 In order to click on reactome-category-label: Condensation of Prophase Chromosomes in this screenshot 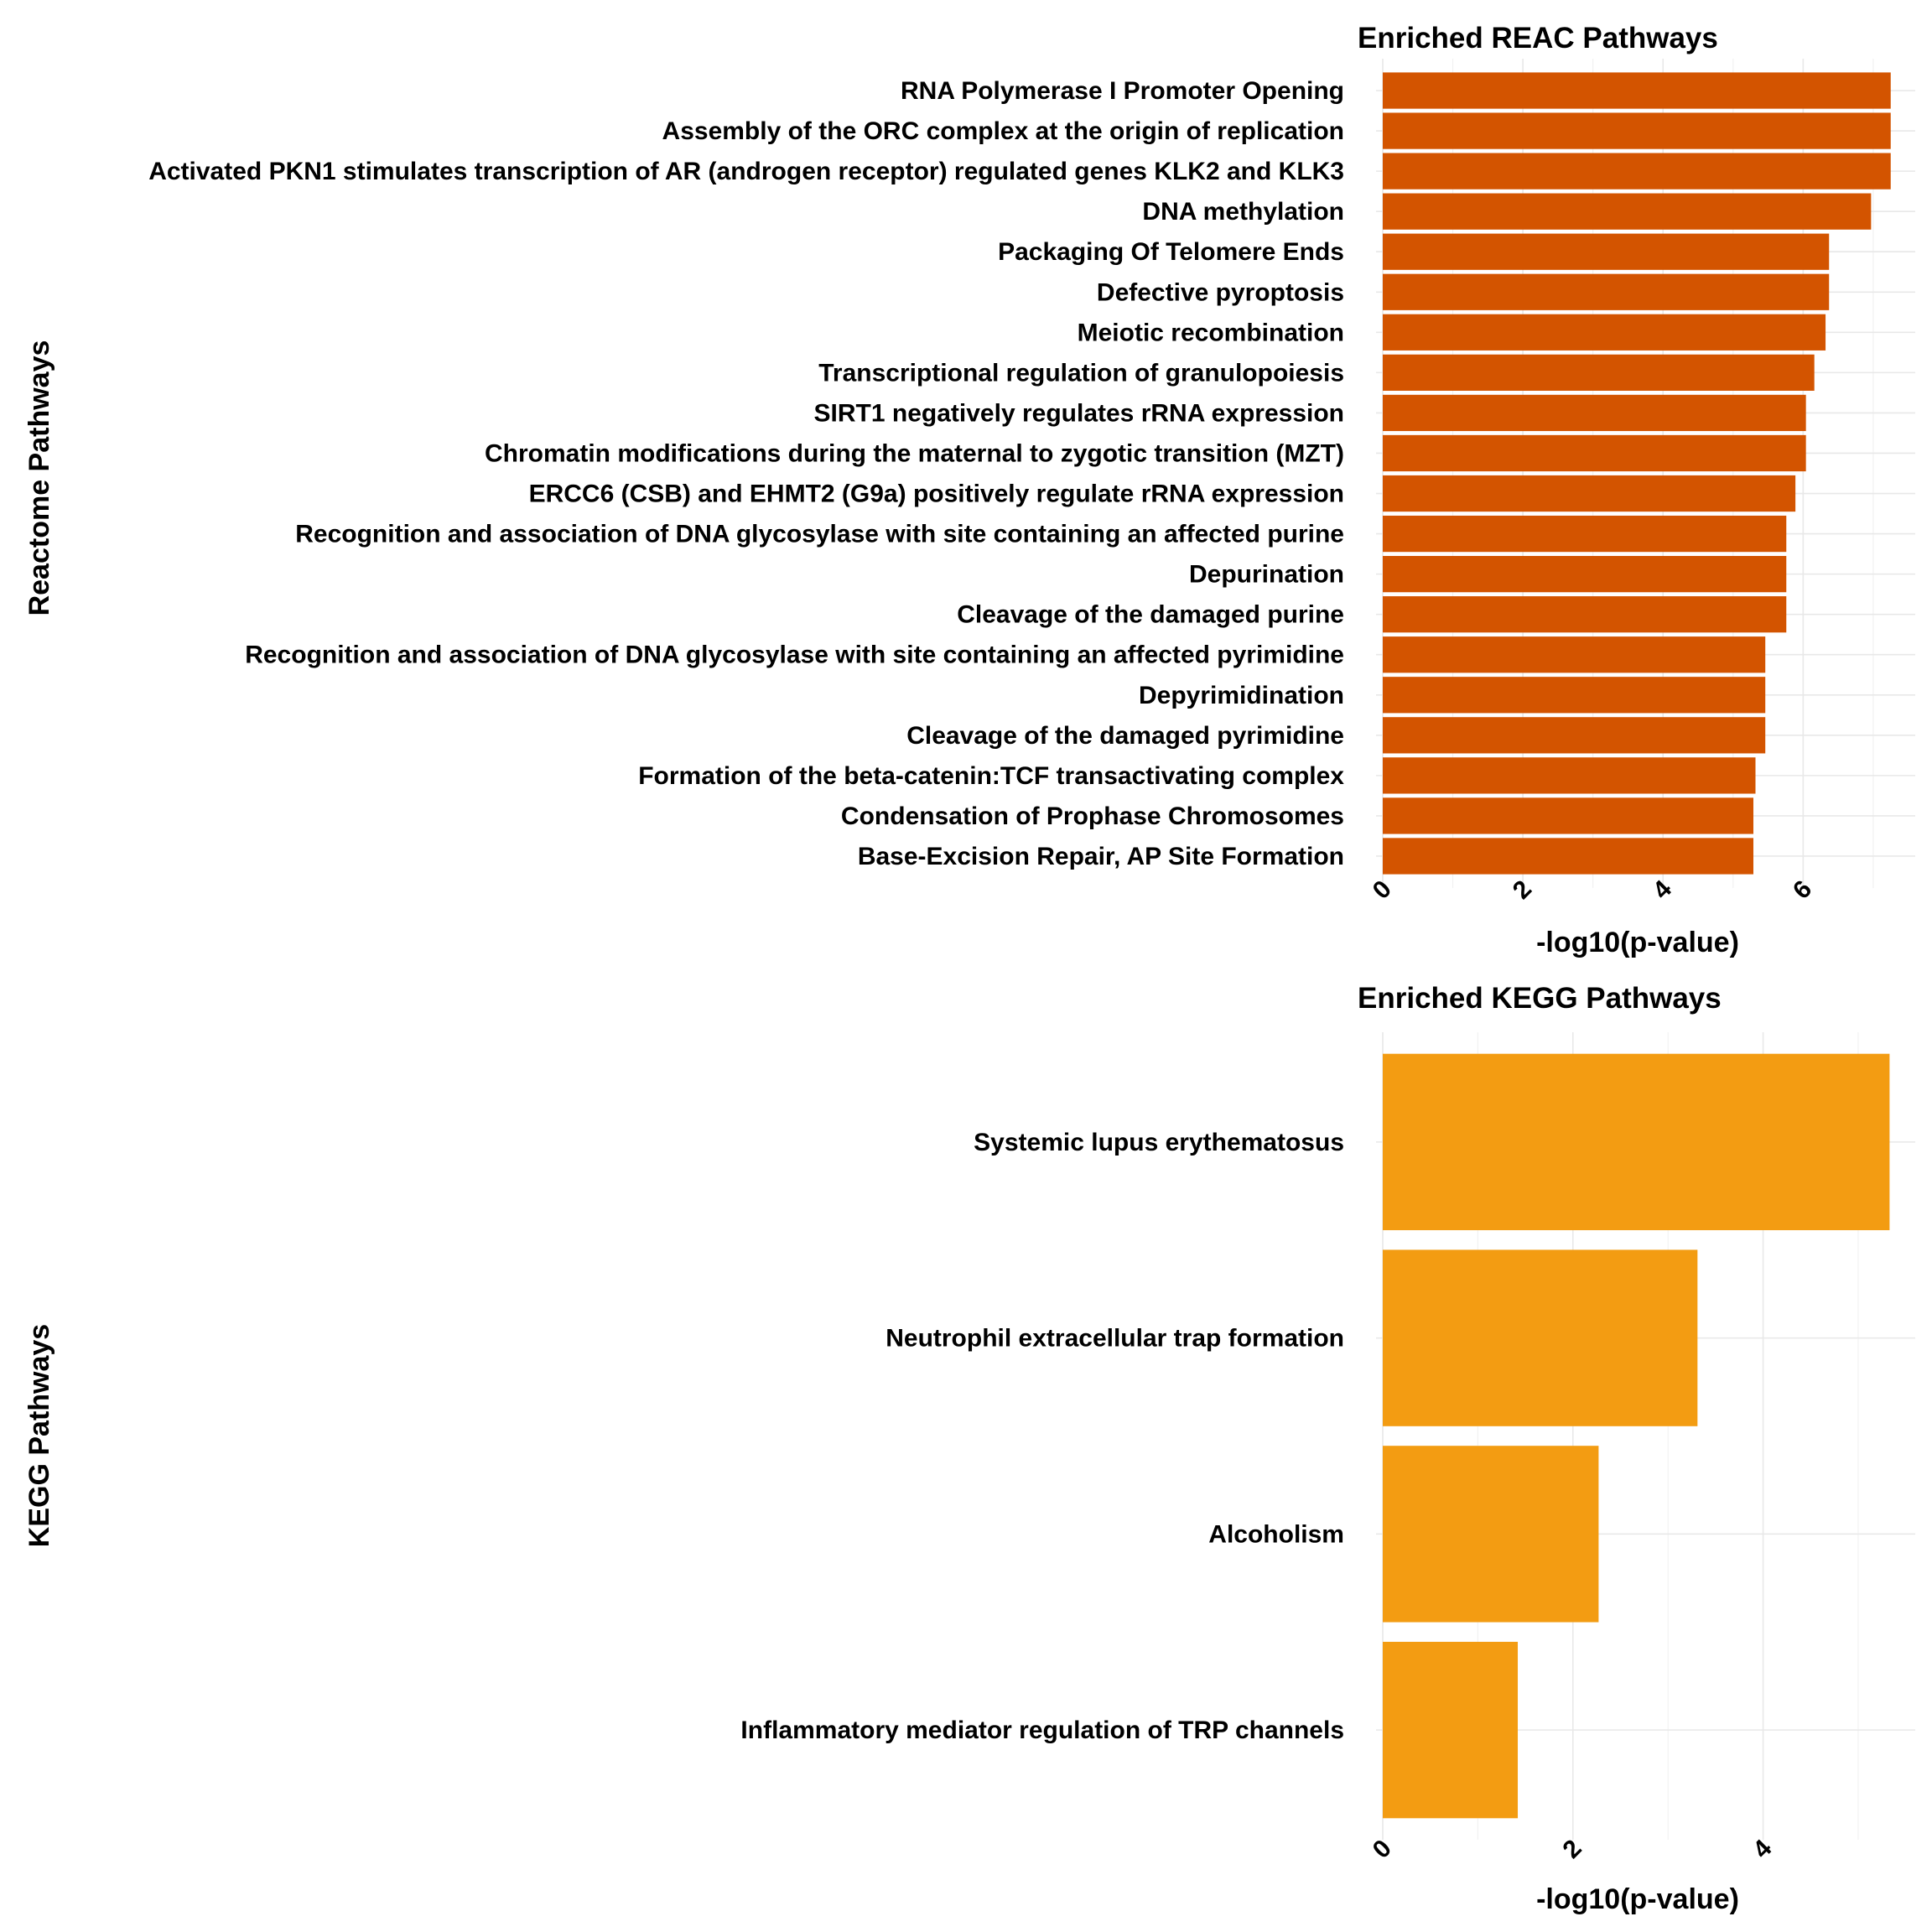, I will do `click(1092, 816)`.